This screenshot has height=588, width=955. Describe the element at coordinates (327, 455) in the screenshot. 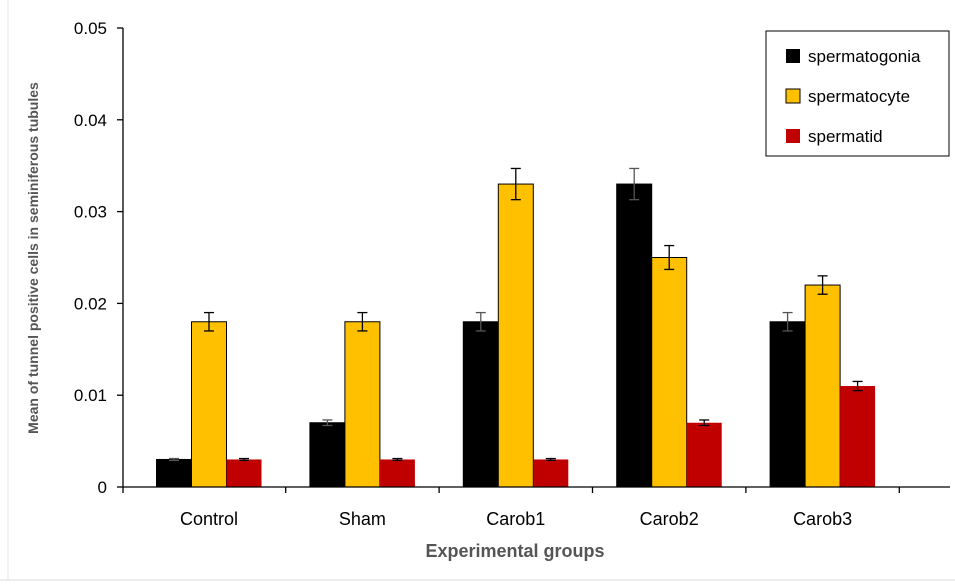

I see `bar-spermatogonia-sham` at that location.